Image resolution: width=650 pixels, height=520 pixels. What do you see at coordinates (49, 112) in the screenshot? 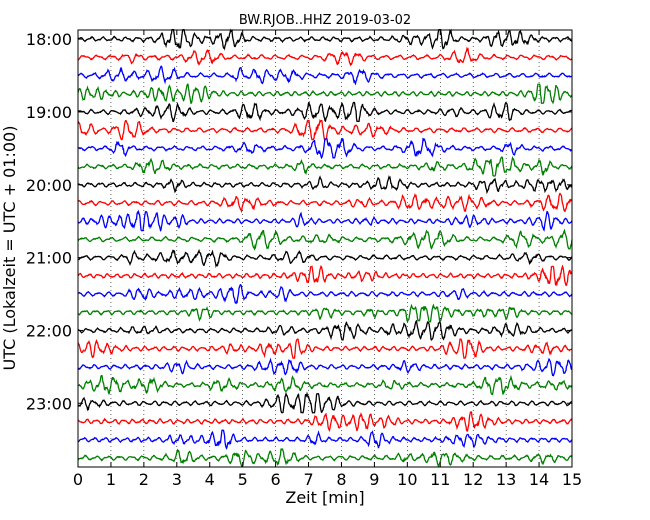
I see `y-tick-label: 19:00` at bounding box center [49, 112].